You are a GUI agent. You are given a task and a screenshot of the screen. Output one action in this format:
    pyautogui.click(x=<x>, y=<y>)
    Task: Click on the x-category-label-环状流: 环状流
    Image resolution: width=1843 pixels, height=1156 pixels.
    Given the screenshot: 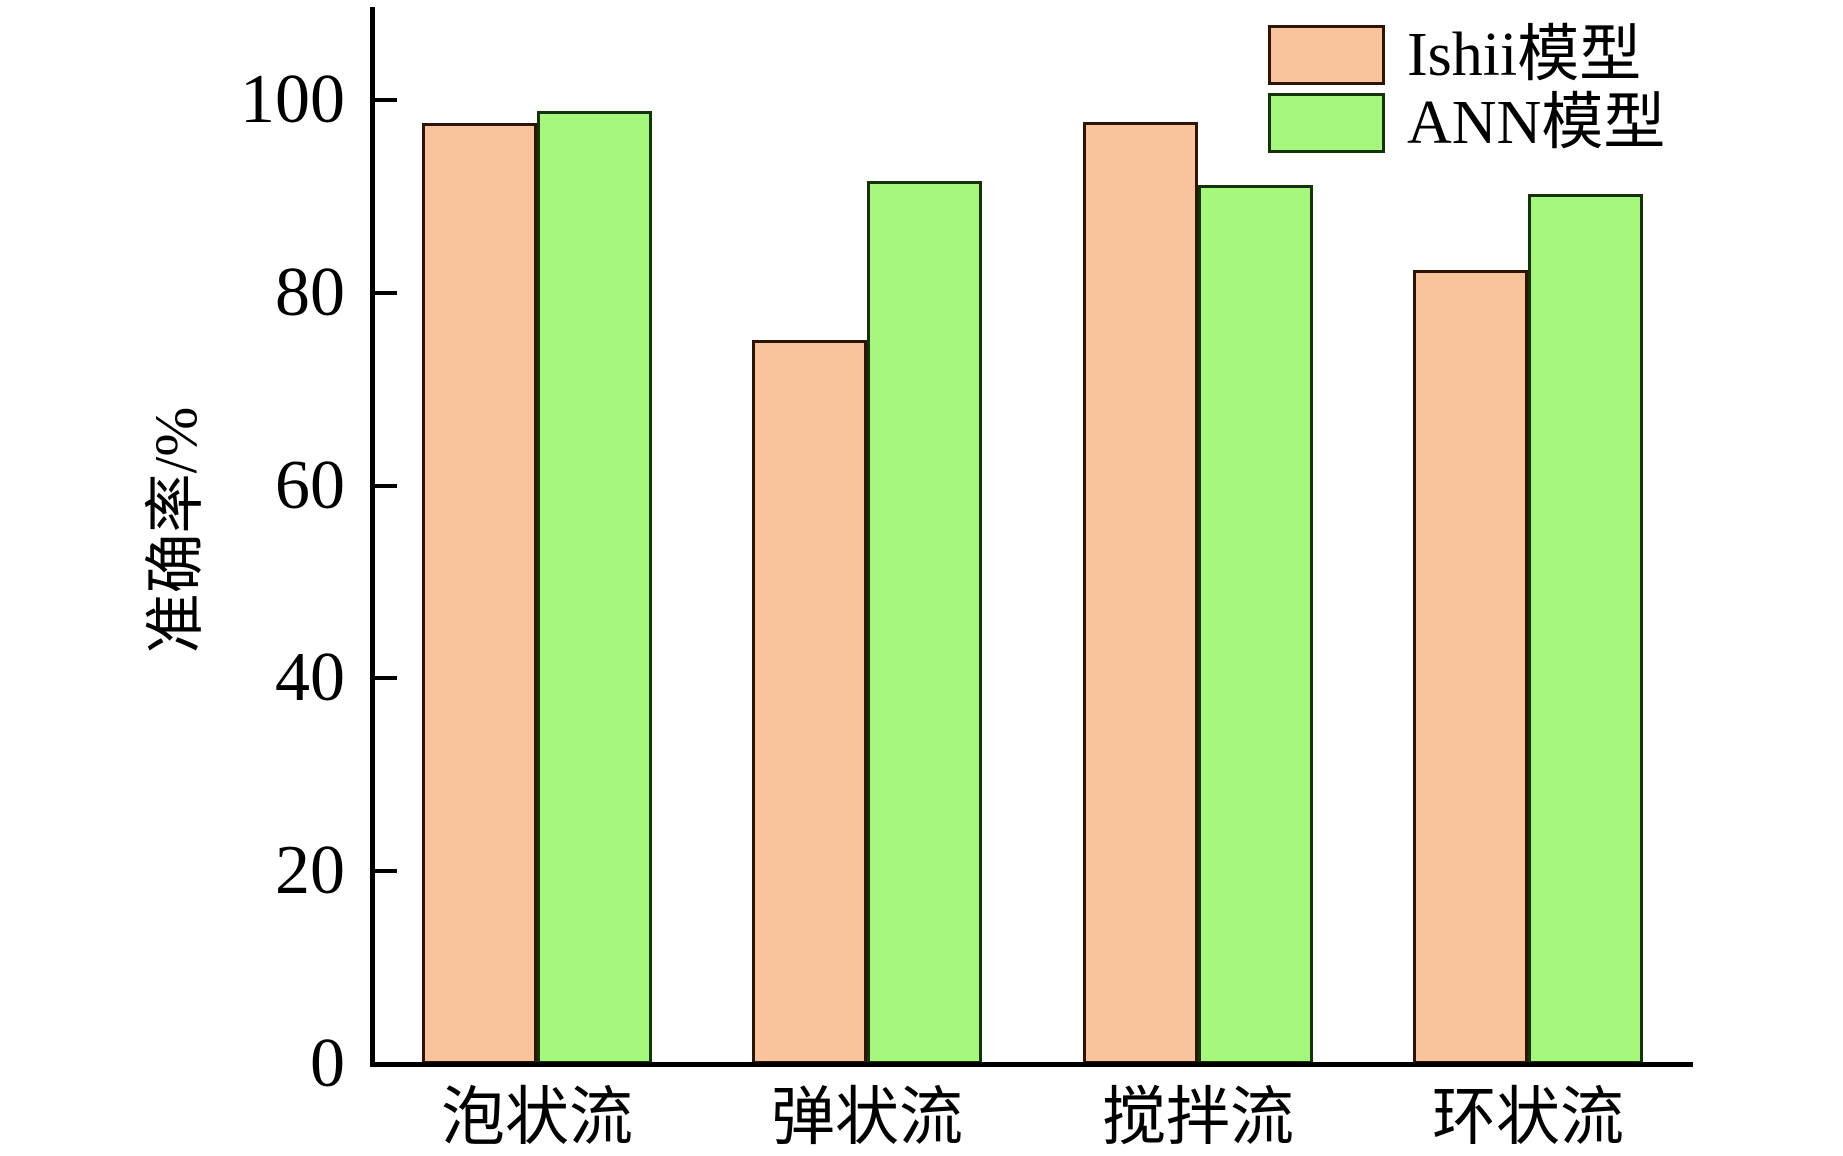 What is the action you would take?
    pyautogui.click(x=1528, y=1117)
    